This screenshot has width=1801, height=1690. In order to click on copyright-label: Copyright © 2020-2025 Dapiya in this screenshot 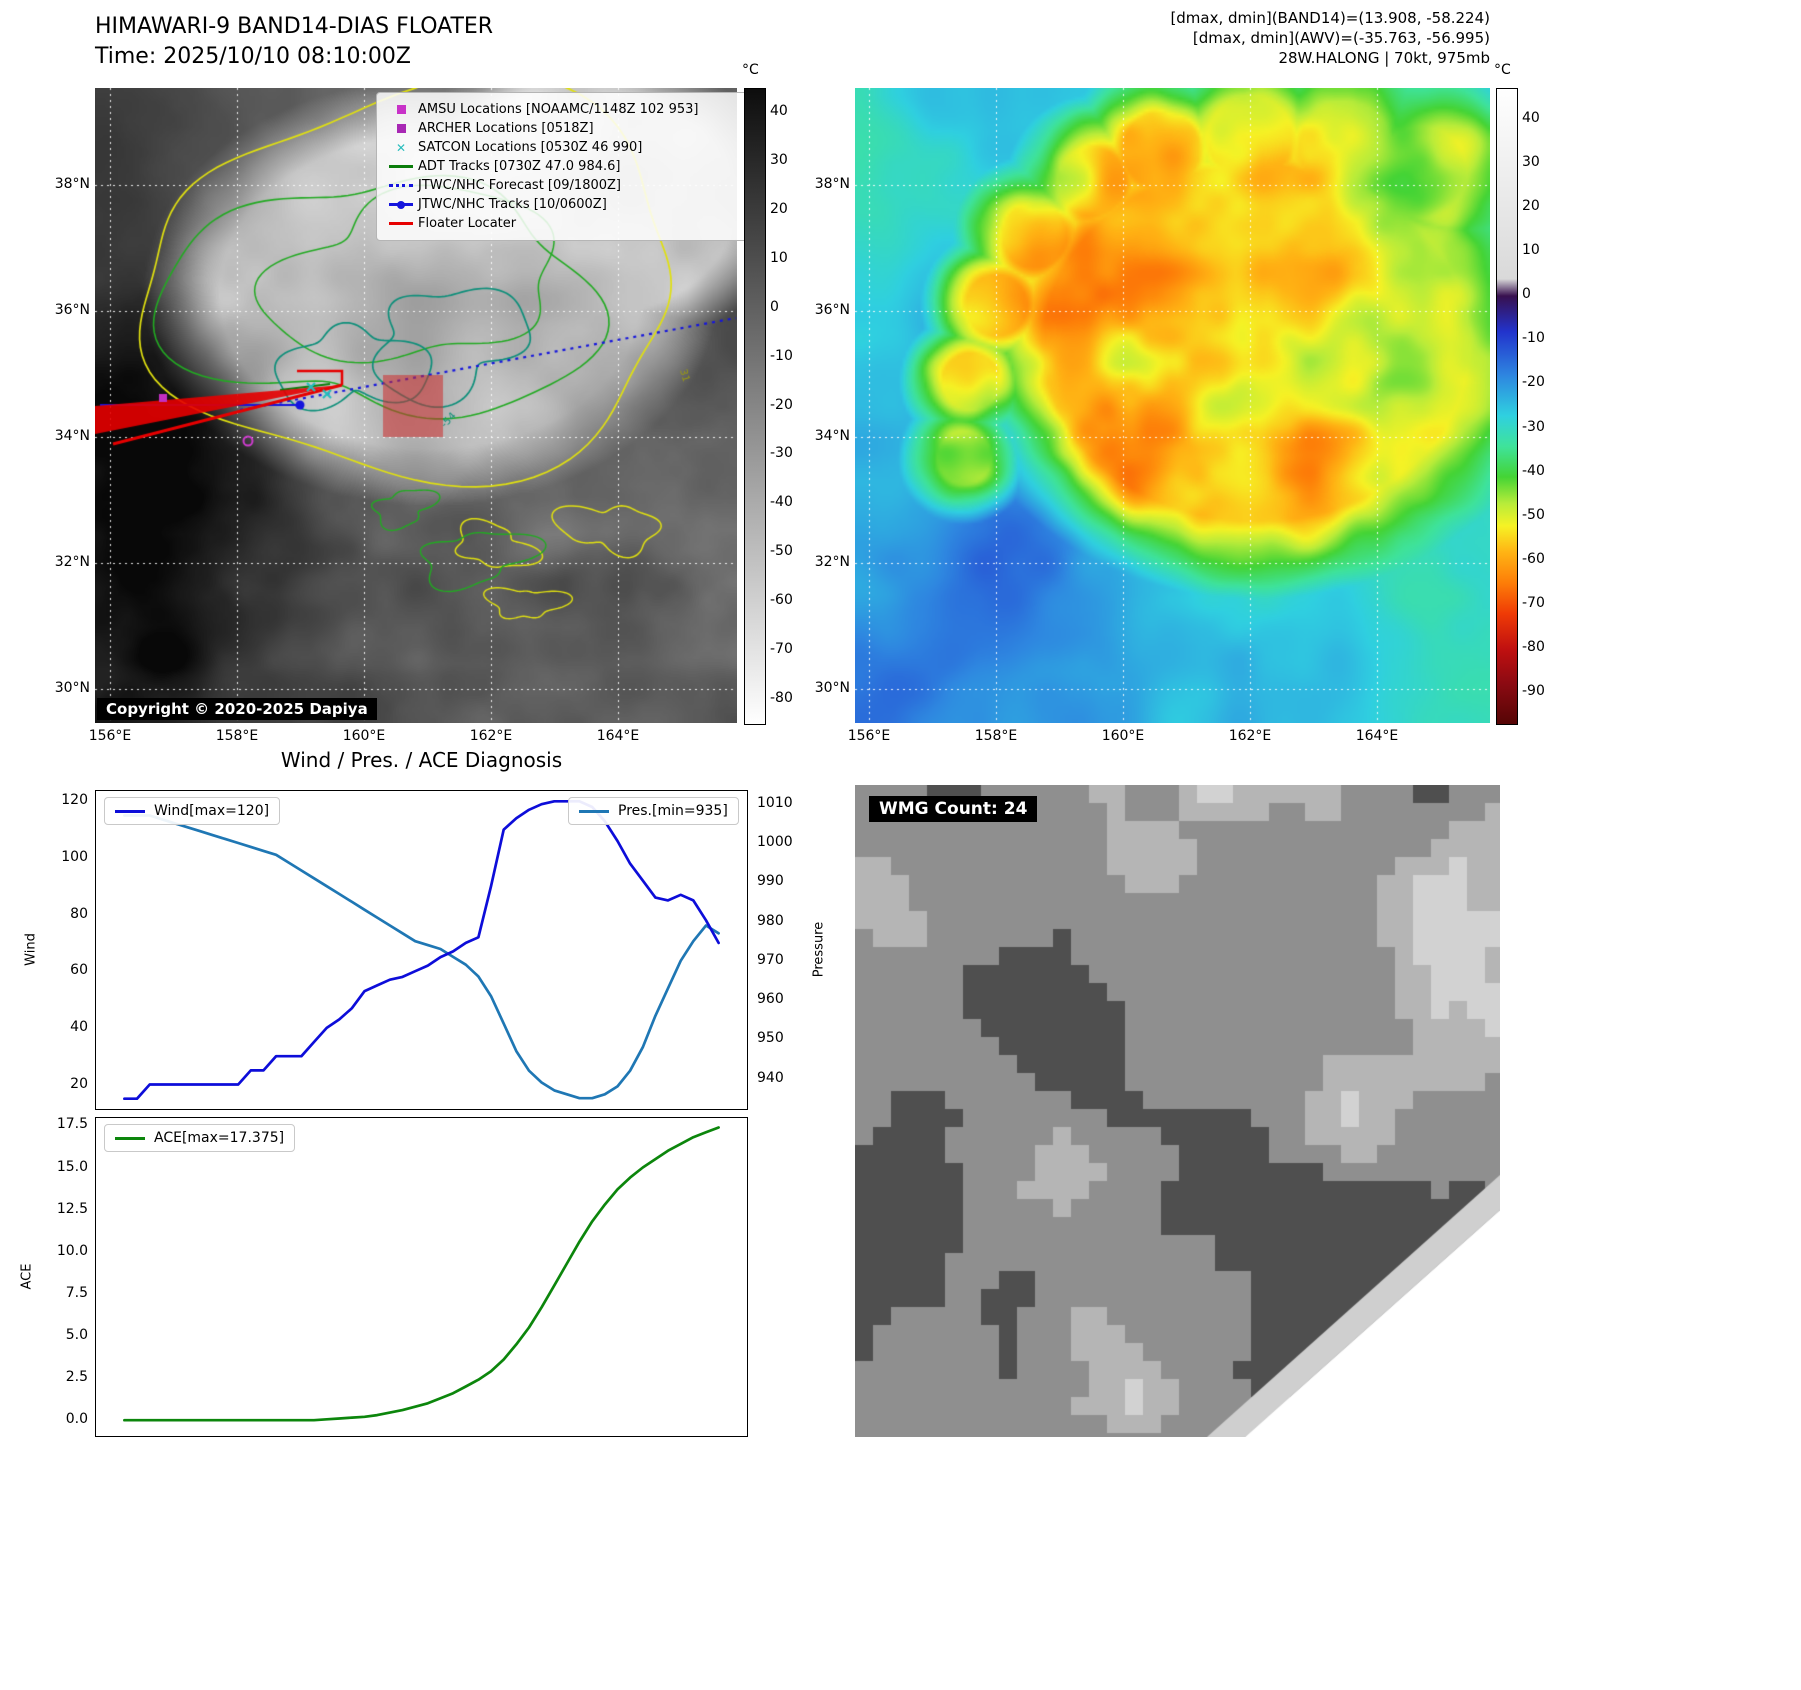, I will do `click(237, 709)`.